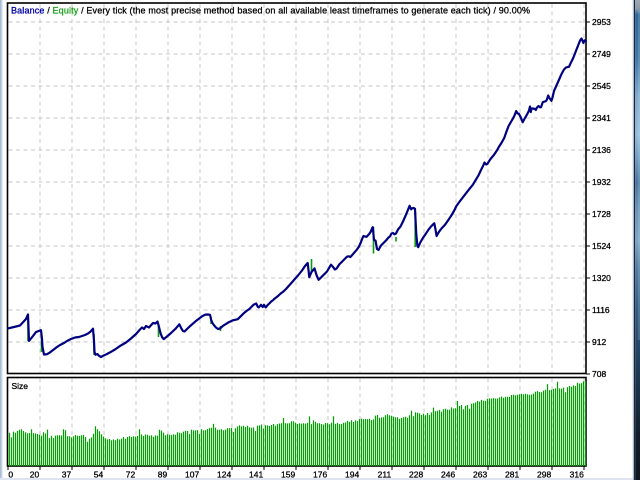 The width and height of the screenshot is (640, 480). Describe the element at coordinates (416, 475) in the screenshot. I see `svg-text: 228` at that location.